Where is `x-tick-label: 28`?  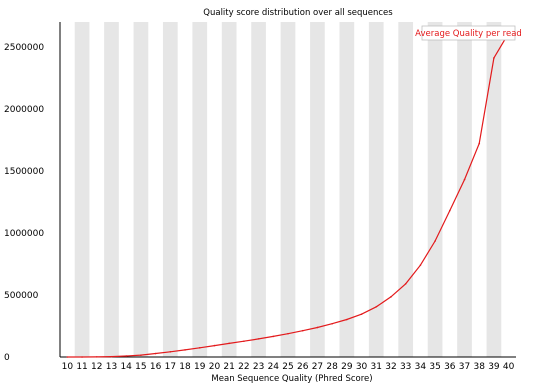
x-tick-label: 28 is located at coordinates (332, 367).